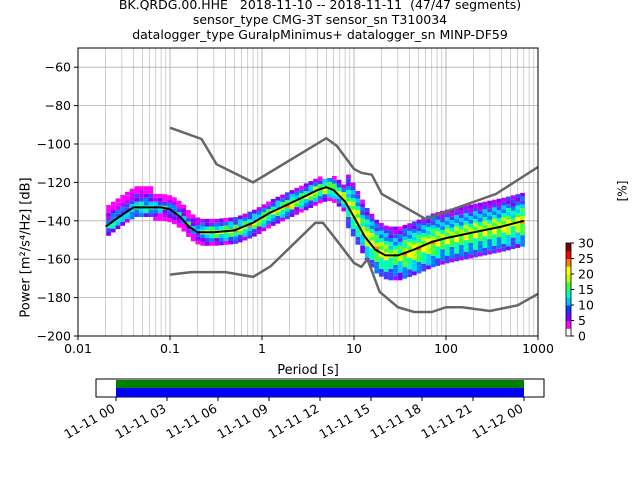  Describe the element at coordinates (622, 191) in the screenshot. I see `colorbar-label: [%]` at that location.